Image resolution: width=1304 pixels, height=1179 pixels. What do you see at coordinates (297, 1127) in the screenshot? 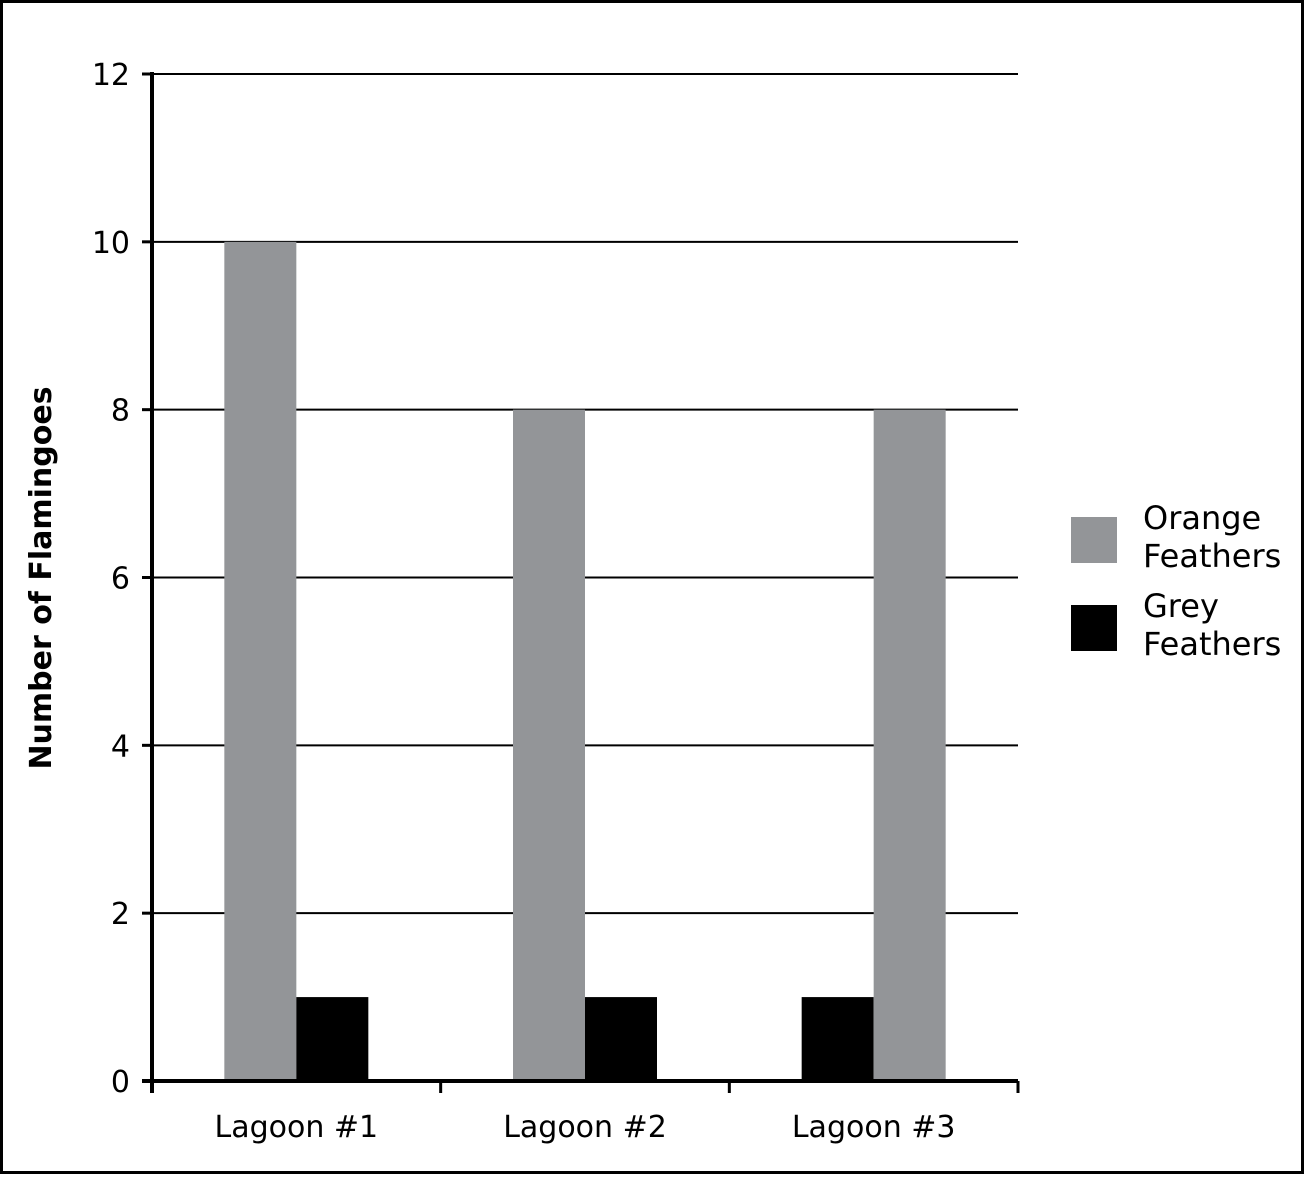
I see `x-tick-label: Lagoon #1` at bounding box center [297, 1127].